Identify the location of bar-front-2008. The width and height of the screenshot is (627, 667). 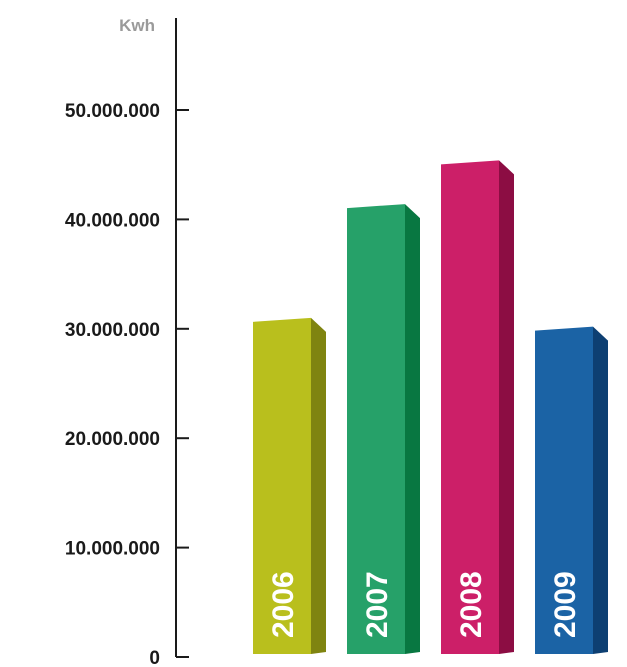
(470, 407).